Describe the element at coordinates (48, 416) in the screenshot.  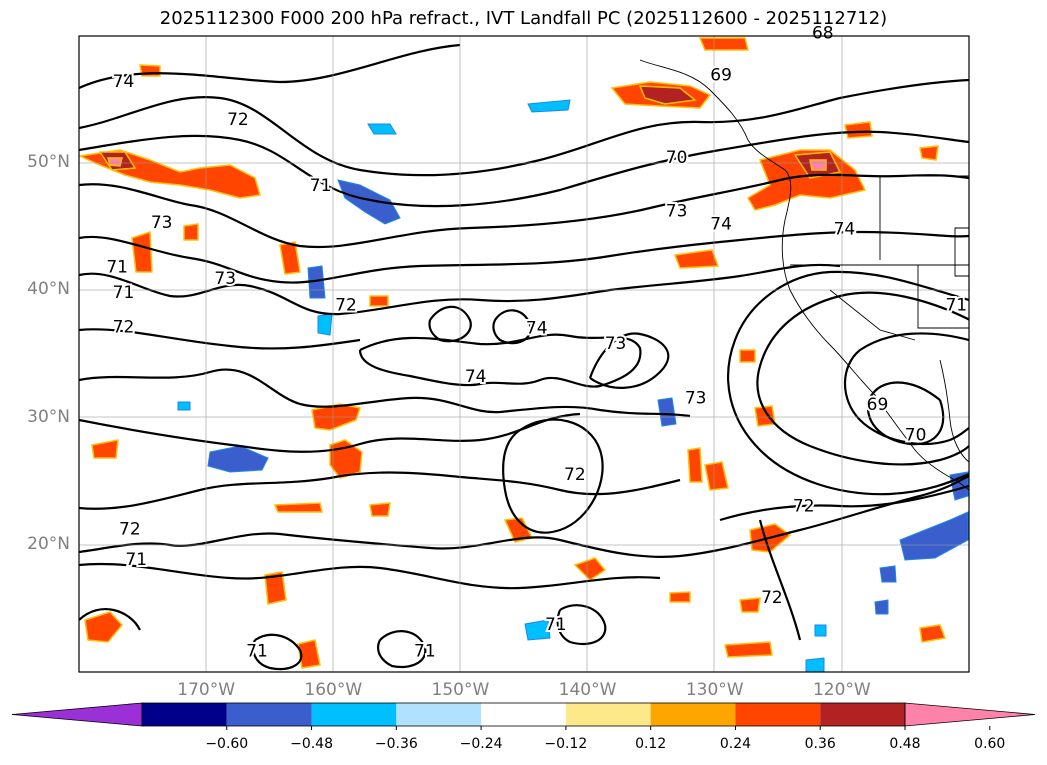
I see `lat-tick-label: 30°N` at that location.